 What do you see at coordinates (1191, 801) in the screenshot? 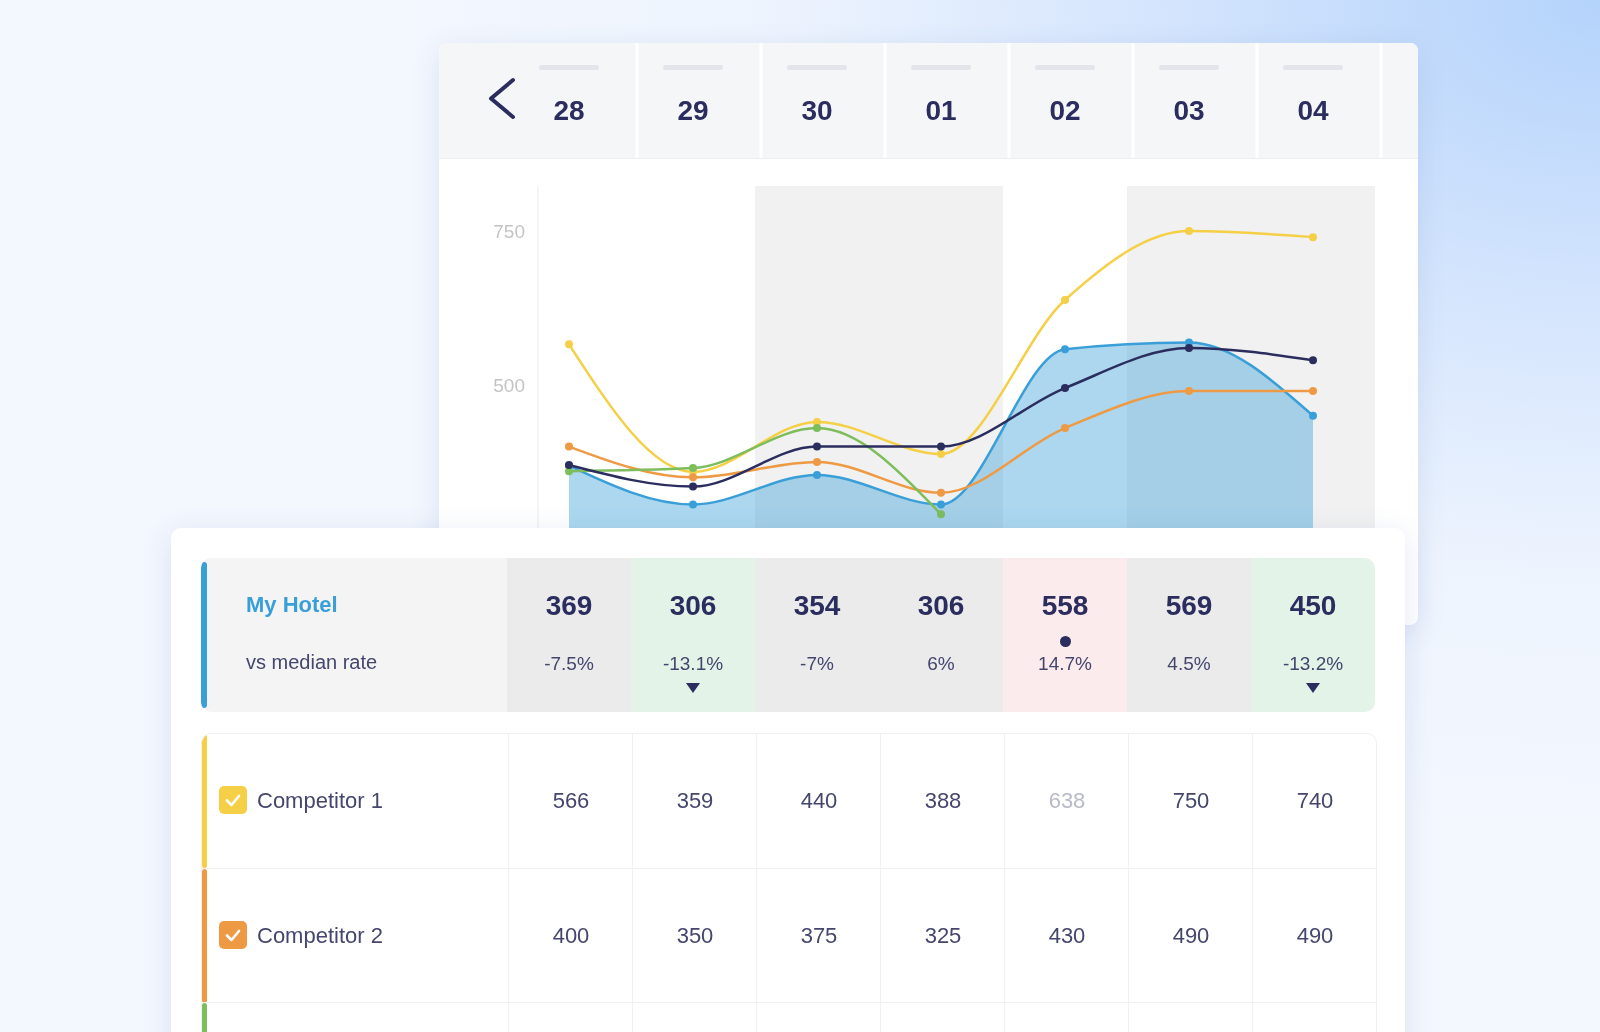
I see `data-label: 750` at bounding box center [1191, 801].